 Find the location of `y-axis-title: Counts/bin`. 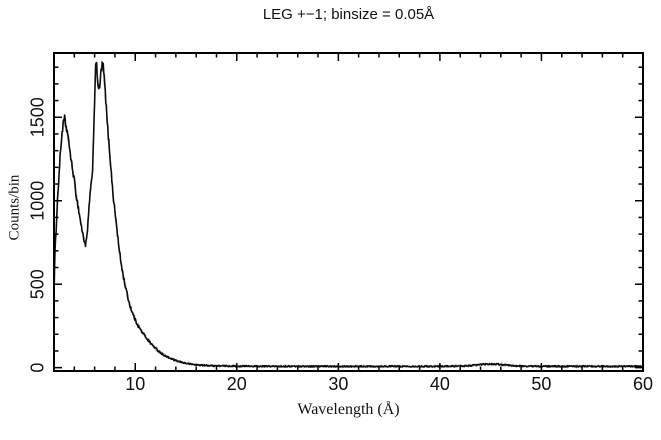

y-axis-title: Counts/bin is located at coordinates (14, 207).